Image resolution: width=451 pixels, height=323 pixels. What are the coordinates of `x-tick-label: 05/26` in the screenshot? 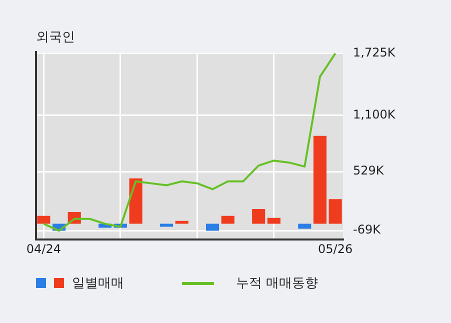 It's located at (335, 249).